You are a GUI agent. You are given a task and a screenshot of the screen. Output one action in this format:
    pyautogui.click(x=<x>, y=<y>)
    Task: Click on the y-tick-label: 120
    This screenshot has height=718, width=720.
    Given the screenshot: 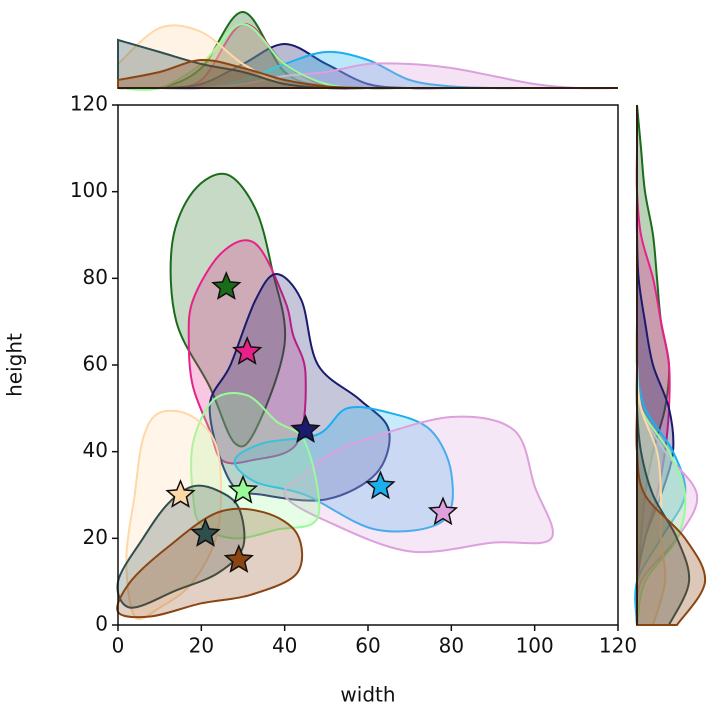 What is the action you would take?
    pyautogui.click(x=89, y=104)
    